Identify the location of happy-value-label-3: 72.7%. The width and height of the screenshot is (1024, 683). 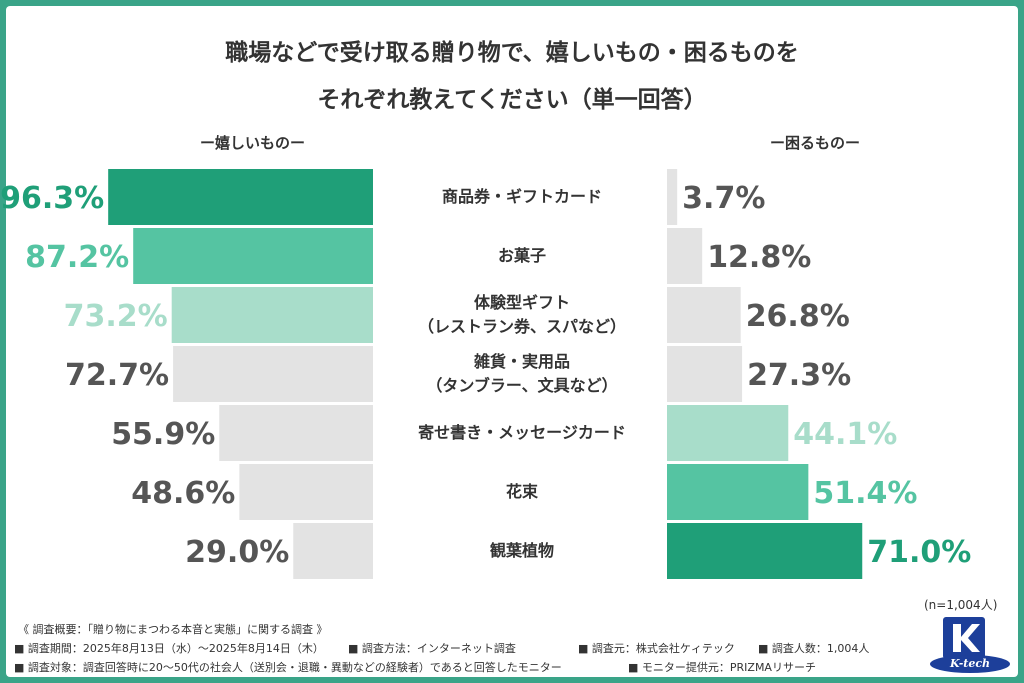
(117, 375).